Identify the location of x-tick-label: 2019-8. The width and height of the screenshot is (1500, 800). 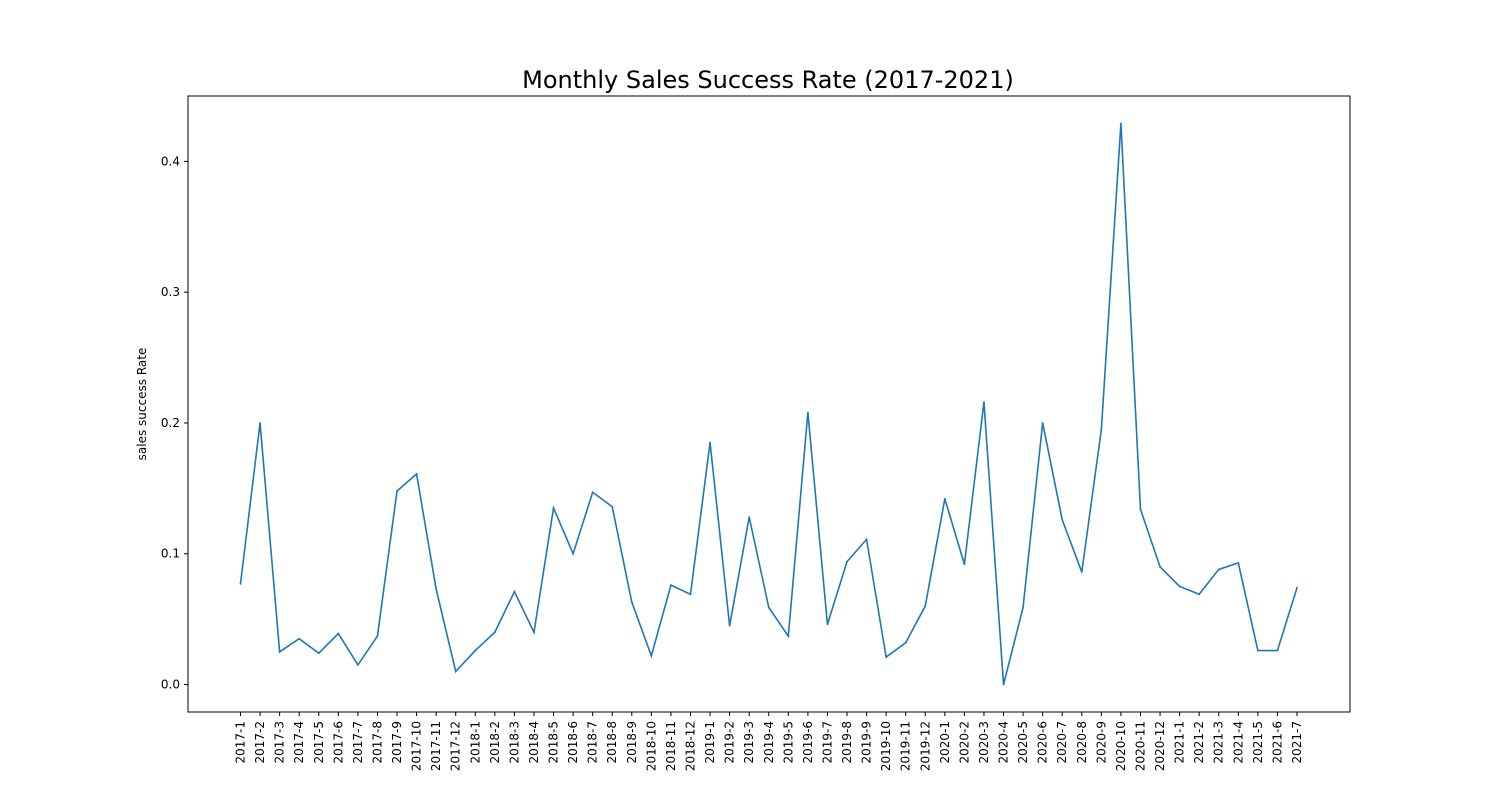
(847, 742).